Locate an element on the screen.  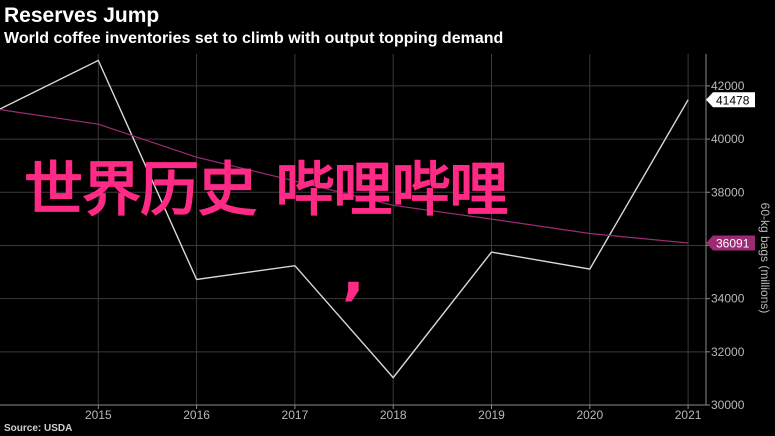
y-tick-label: 38000 is located at coordinates (728, 192).